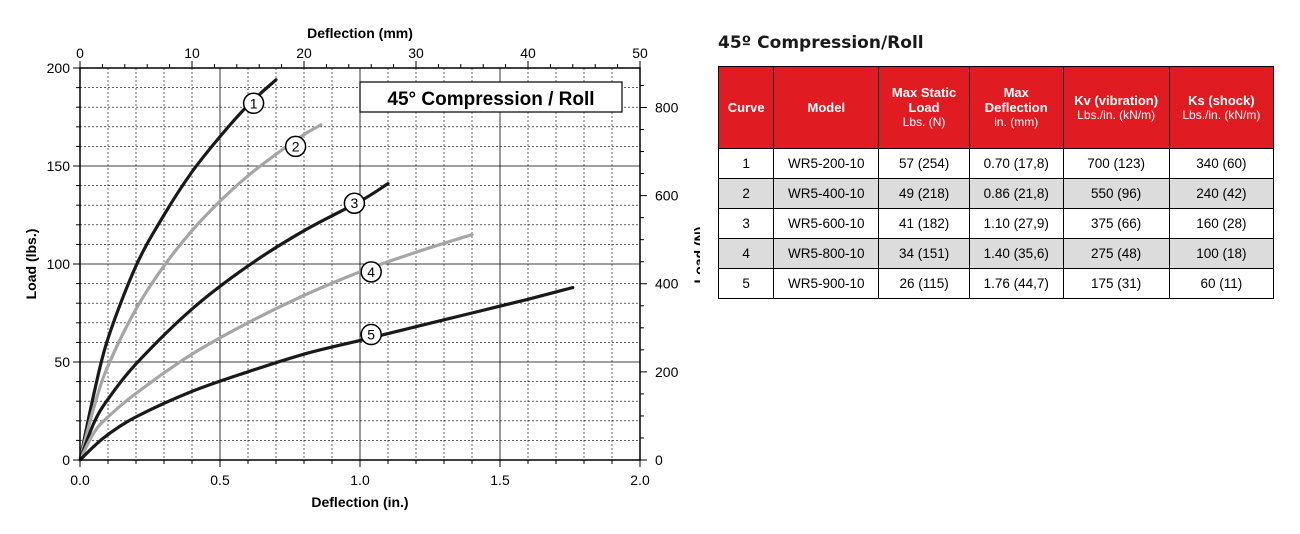  What do you see at coordinates (924, 122) in the screenshot?
I see `table-header-unit: Lbs. (N)` at bounding box center [924, 122].